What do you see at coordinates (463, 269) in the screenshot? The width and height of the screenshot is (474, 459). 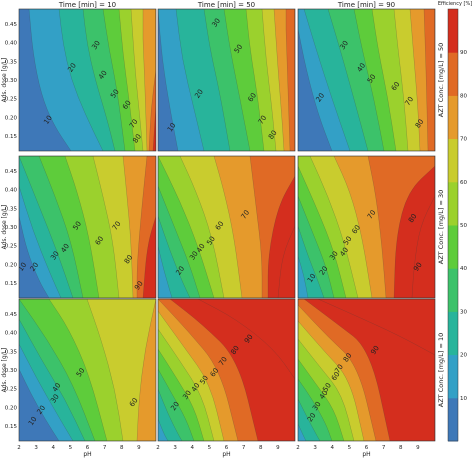 I see `colorbar-tick-label: 40` at bounding box center [463, 269].